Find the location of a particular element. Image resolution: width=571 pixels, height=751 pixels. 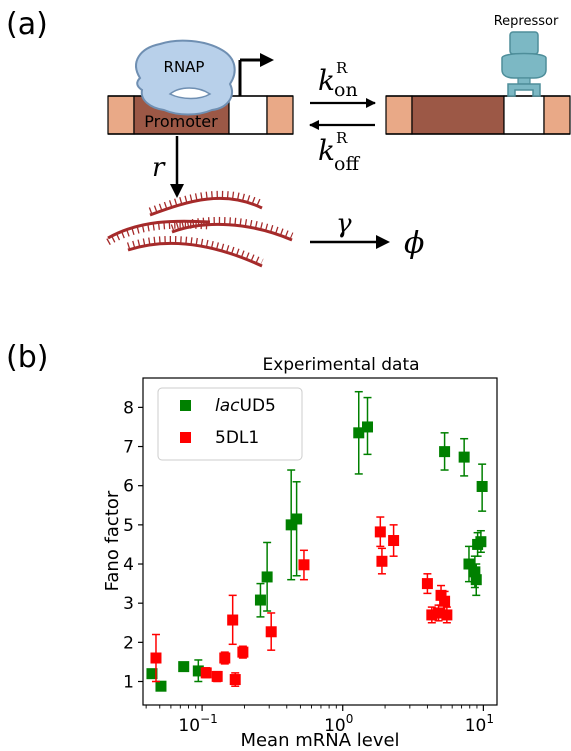

y-tick-label: 6 is located at coordinates (128, 487).